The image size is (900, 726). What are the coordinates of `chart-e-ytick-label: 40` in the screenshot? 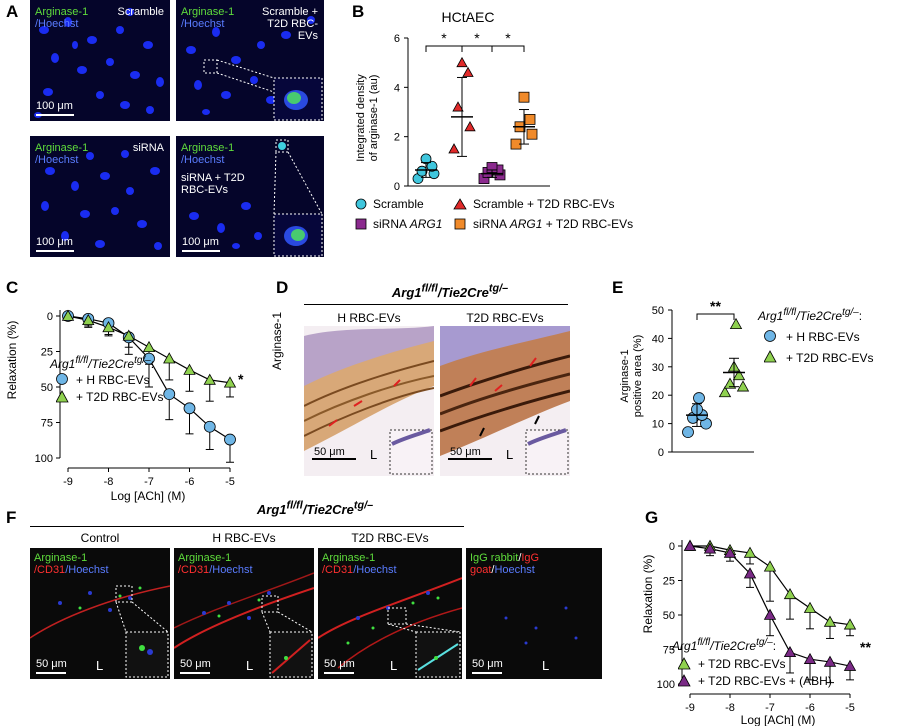 It's located at (658, 339).